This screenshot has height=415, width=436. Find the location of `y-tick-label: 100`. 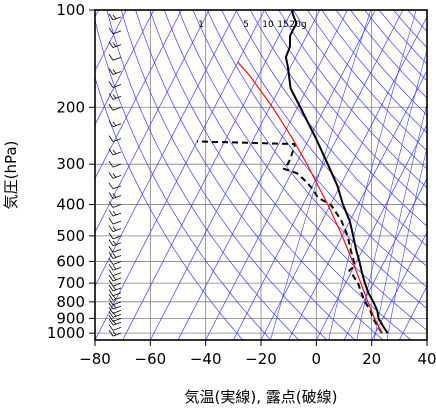

y-tick-label: 100 is located at coordinates (70, 10).